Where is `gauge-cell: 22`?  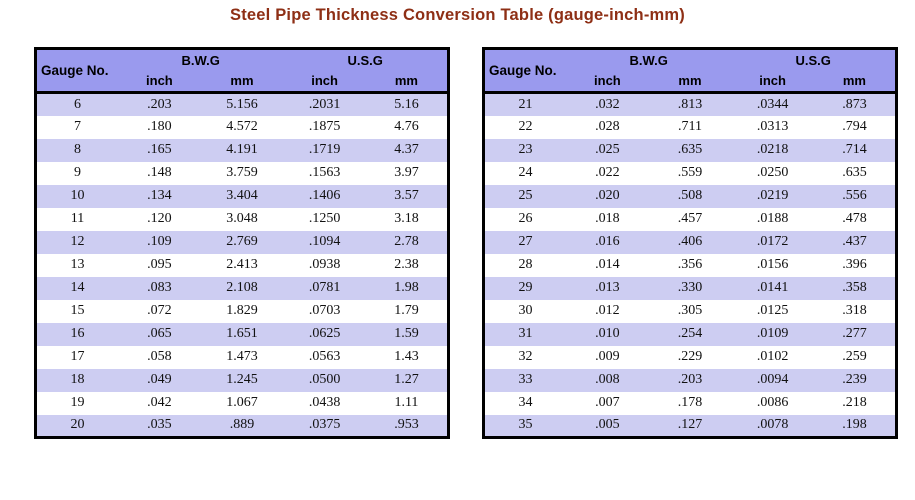
gauge-cell: 22 is located at coordinates (525, 127).